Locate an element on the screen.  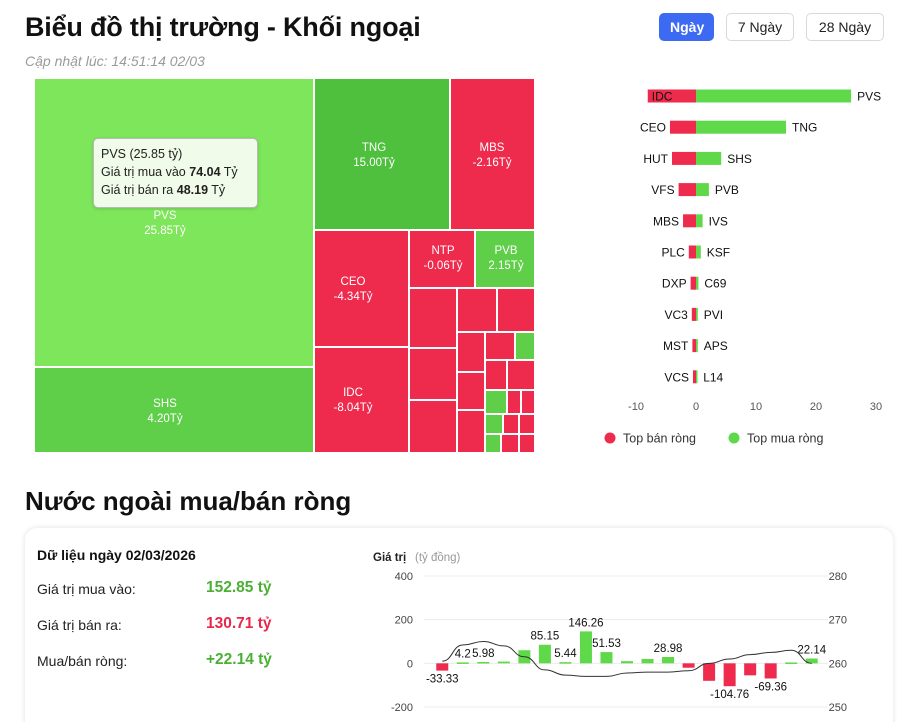
tooltip-title: PVS (25.85 tỷ) is located at coordinates (142, 154).